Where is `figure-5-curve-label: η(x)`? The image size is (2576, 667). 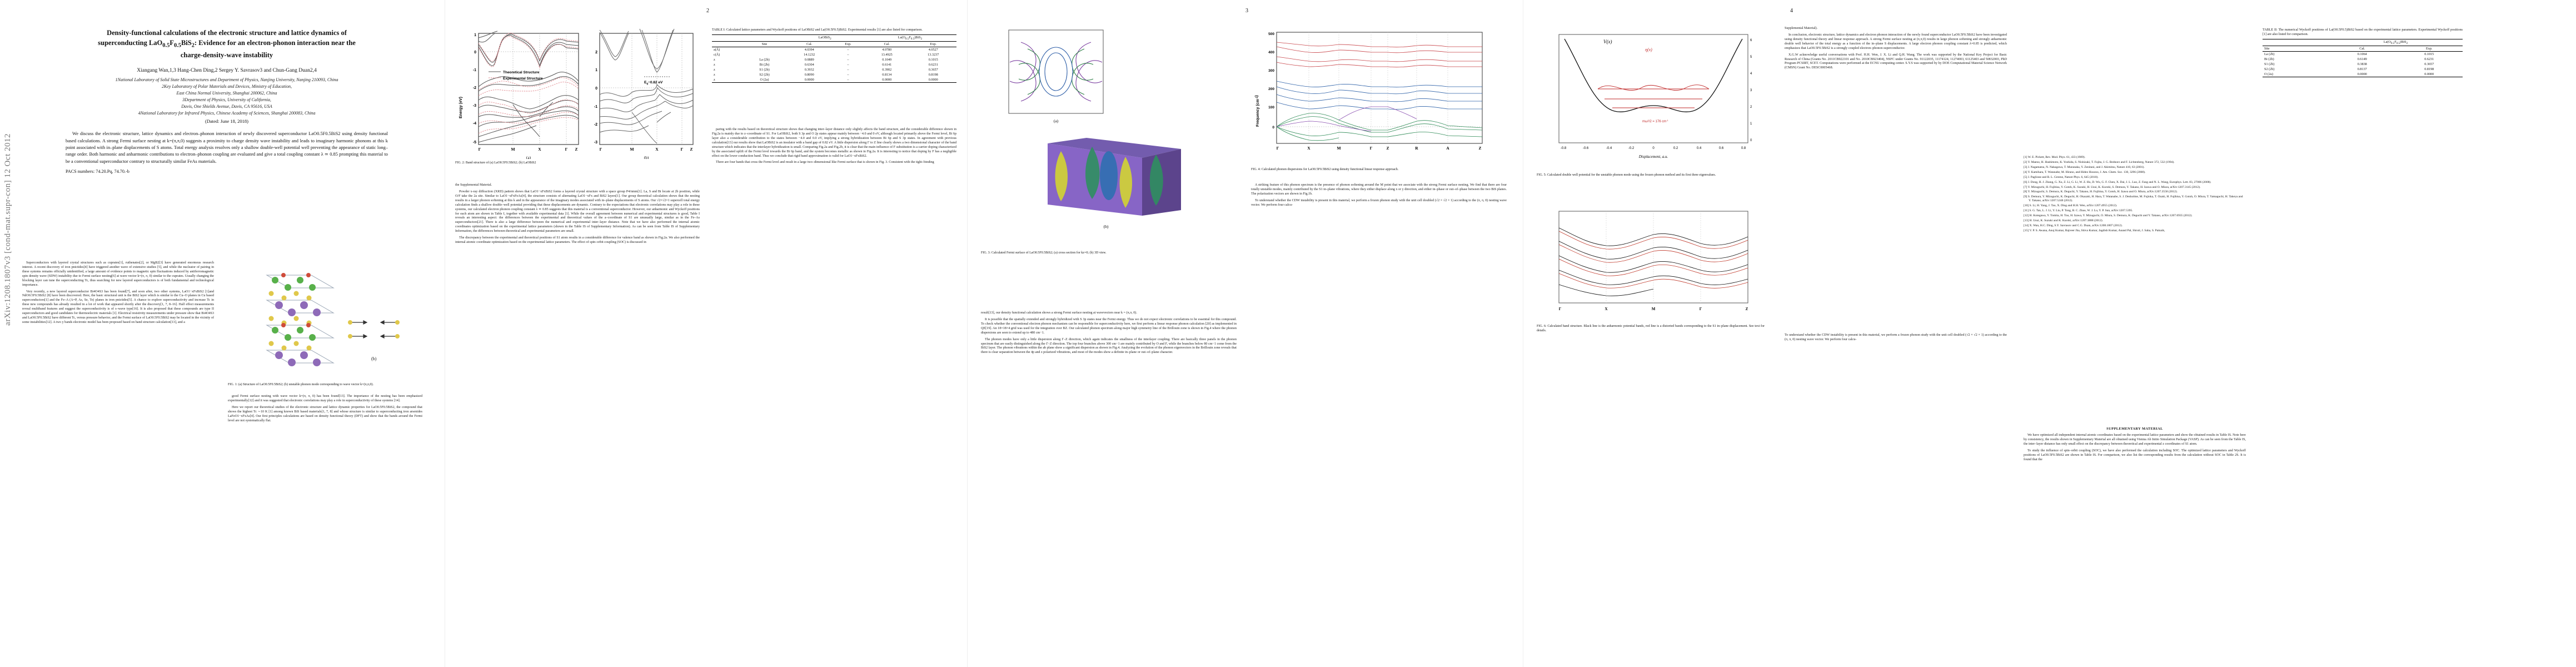 figure-5-curve-label: η(x) is located at coordinates (1648, 49).